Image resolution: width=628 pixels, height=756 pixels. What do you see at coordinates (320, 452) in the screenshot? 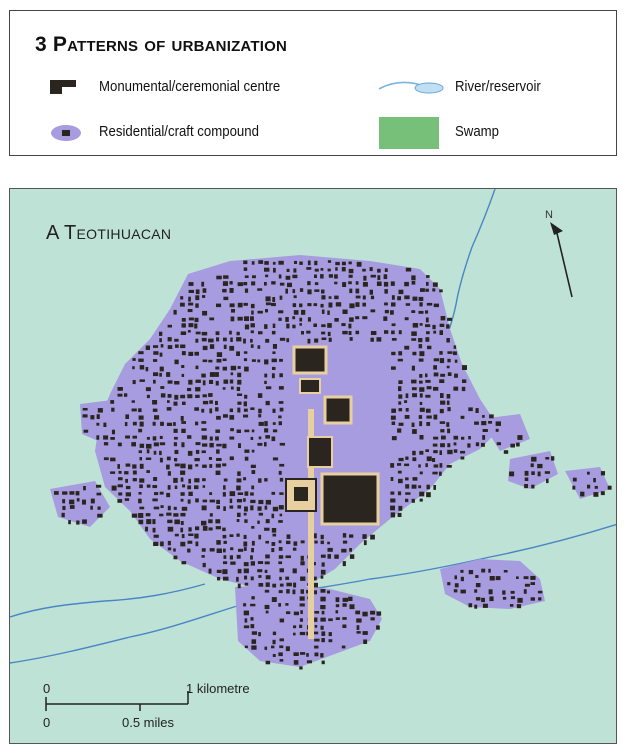
I see `central-complex` at bounding box center [320, 452].